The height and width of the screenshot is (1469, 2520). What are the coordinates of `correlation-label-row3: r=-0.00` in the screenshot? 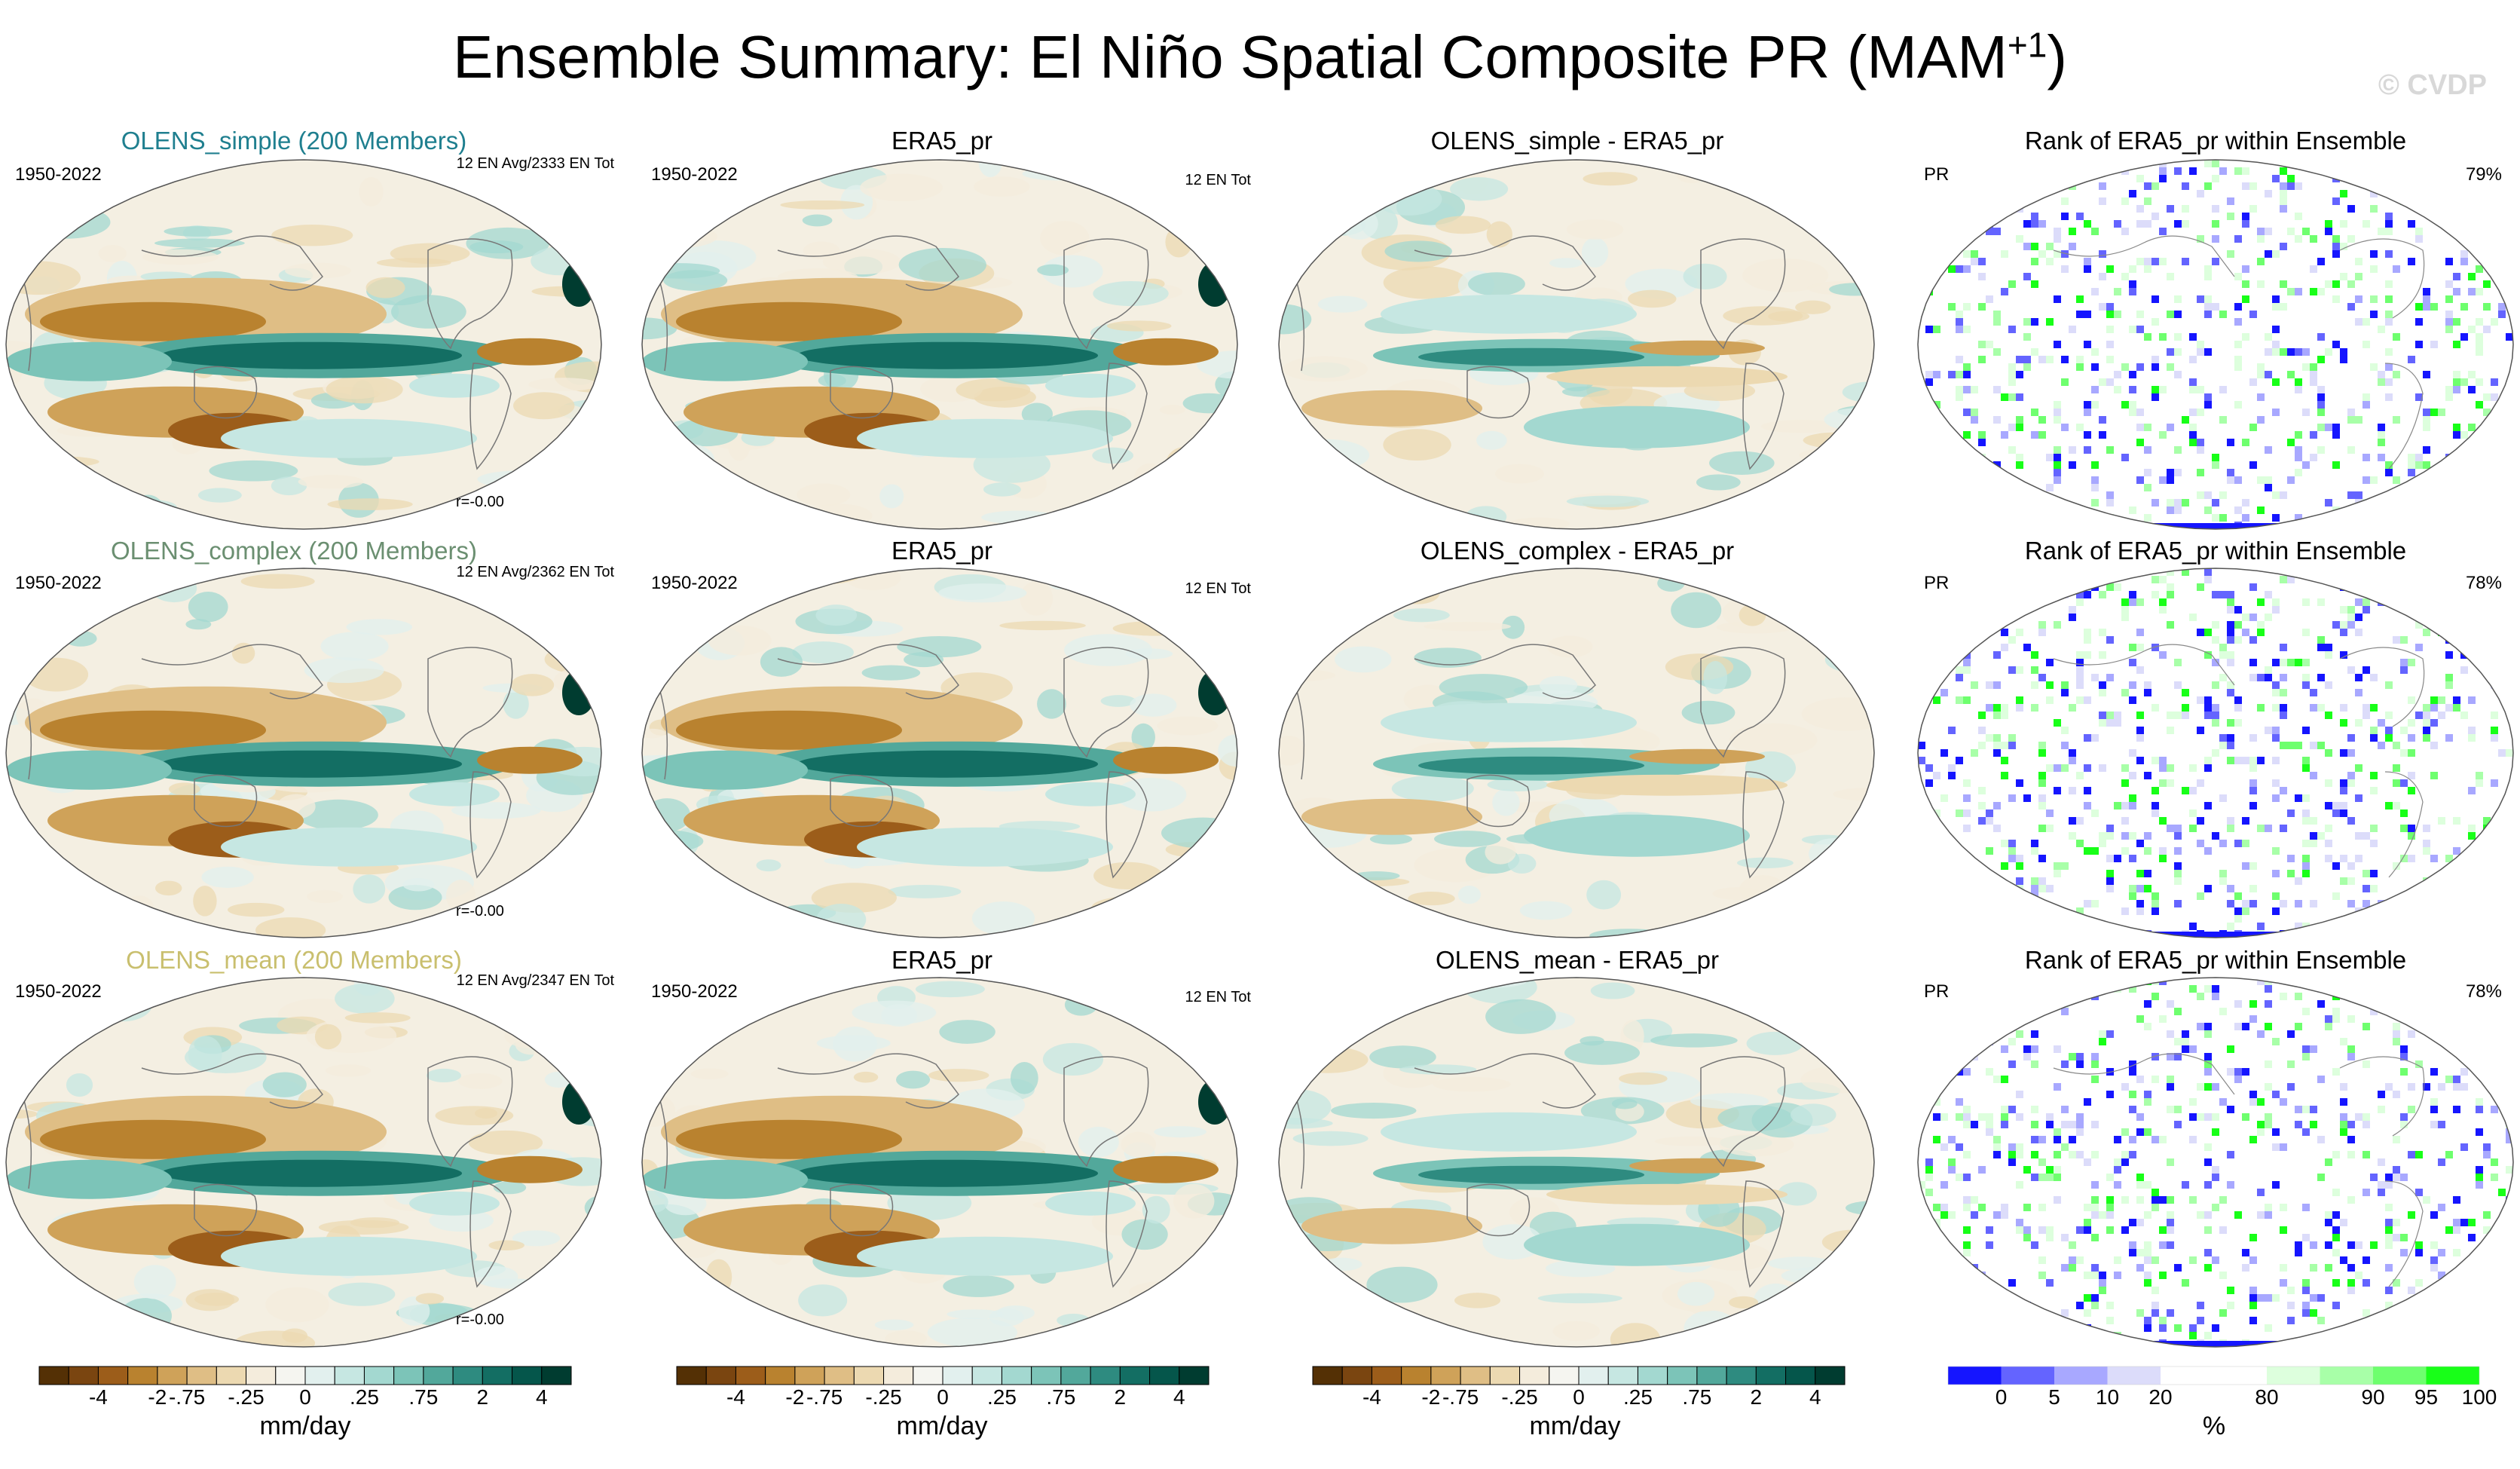 It's located at (480, 1319).